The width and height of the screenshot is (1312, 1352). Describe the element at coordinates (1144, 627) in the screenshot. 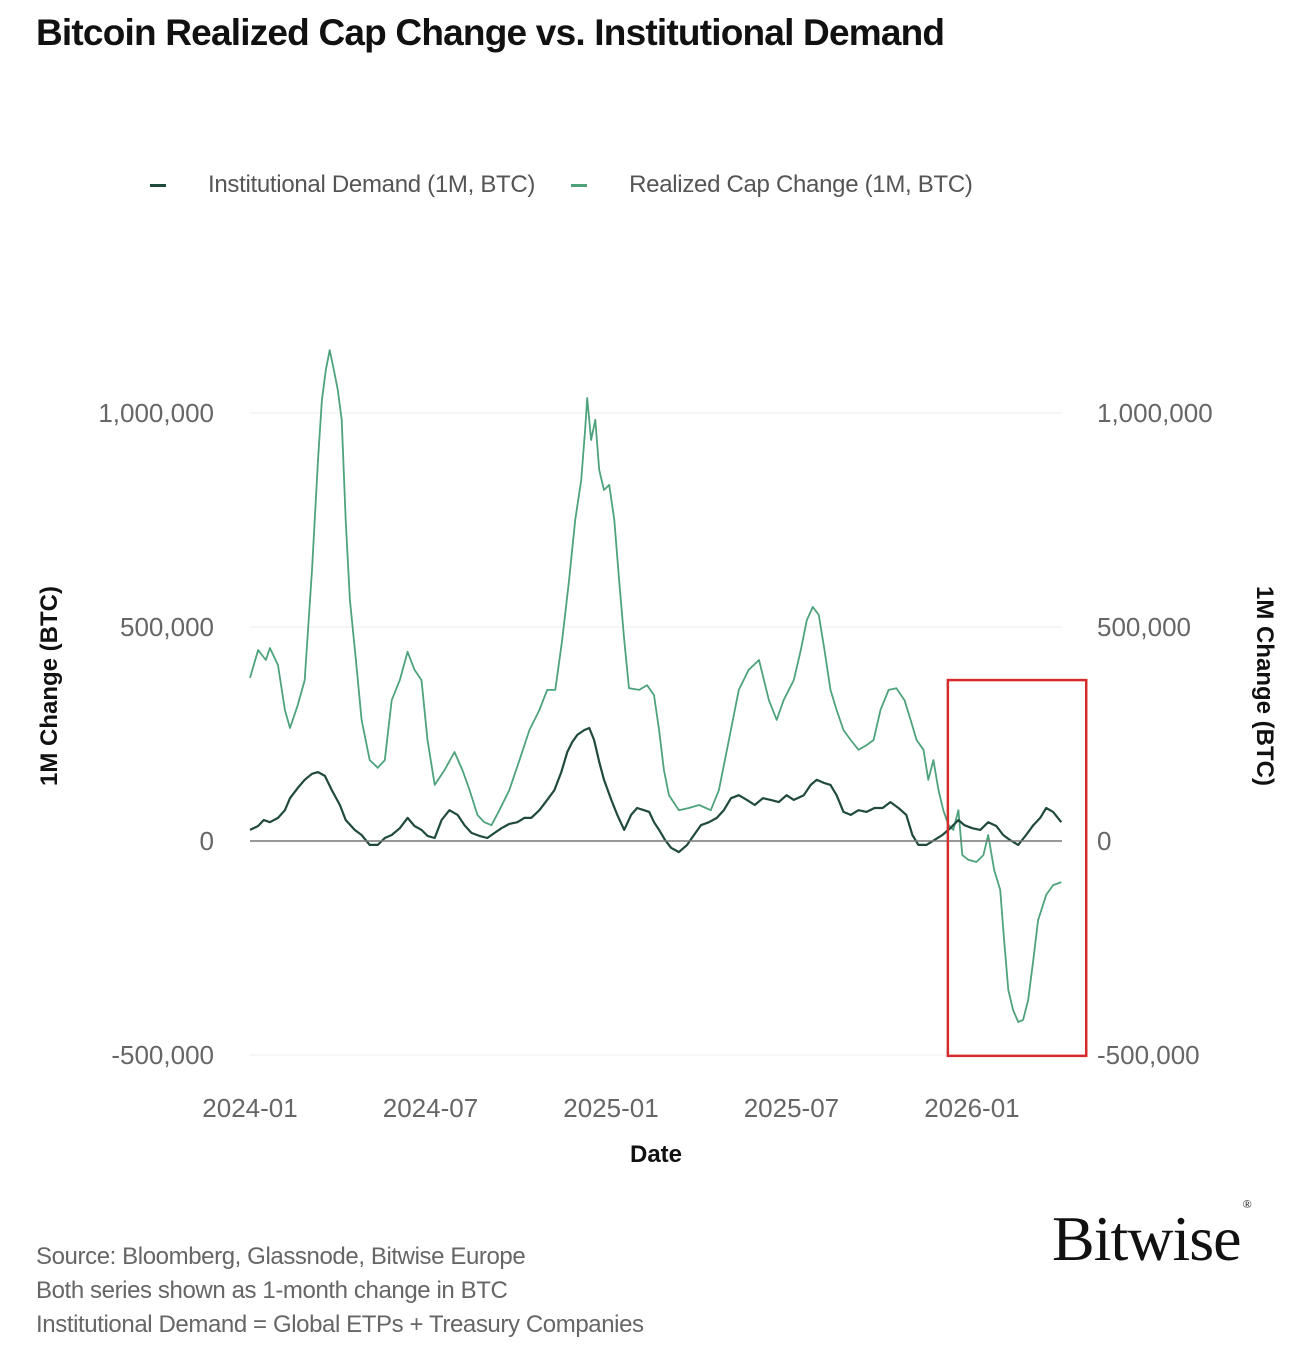

I see `y-tick-label-right: 500,000` at that location.